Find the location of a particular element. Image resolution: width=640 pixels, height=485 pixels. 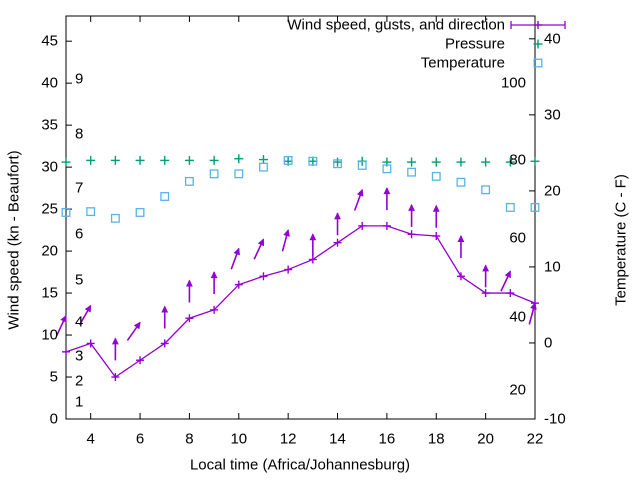

x-tick-label: 8 is located at coordinates (189, 439).